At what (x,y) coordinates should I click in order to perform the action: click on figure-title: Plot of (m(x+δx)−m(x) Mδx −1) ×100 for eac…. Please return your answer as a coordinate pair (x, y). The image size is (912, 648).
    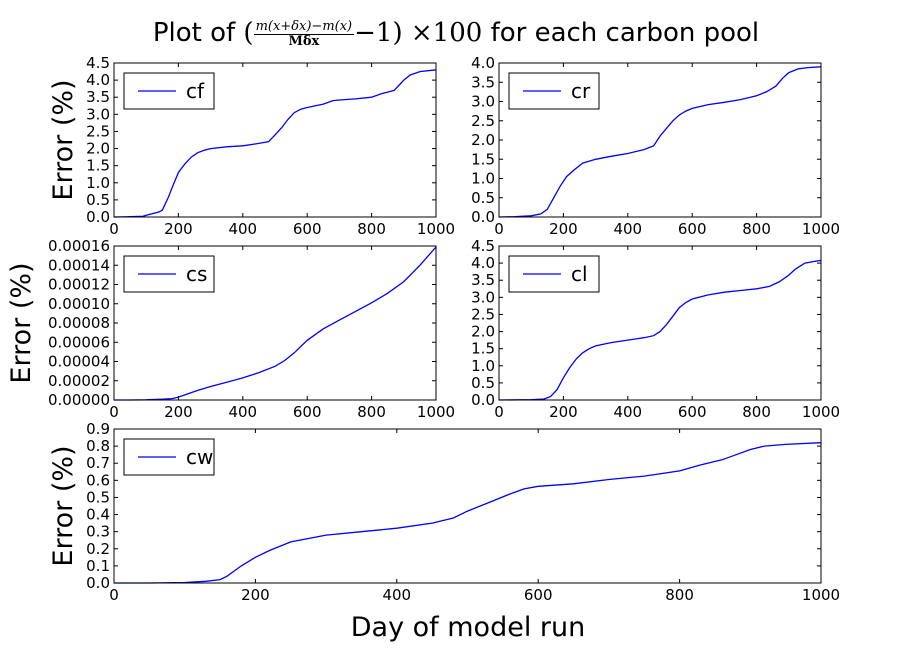
    Looking at the image, I should click on (456, 33).